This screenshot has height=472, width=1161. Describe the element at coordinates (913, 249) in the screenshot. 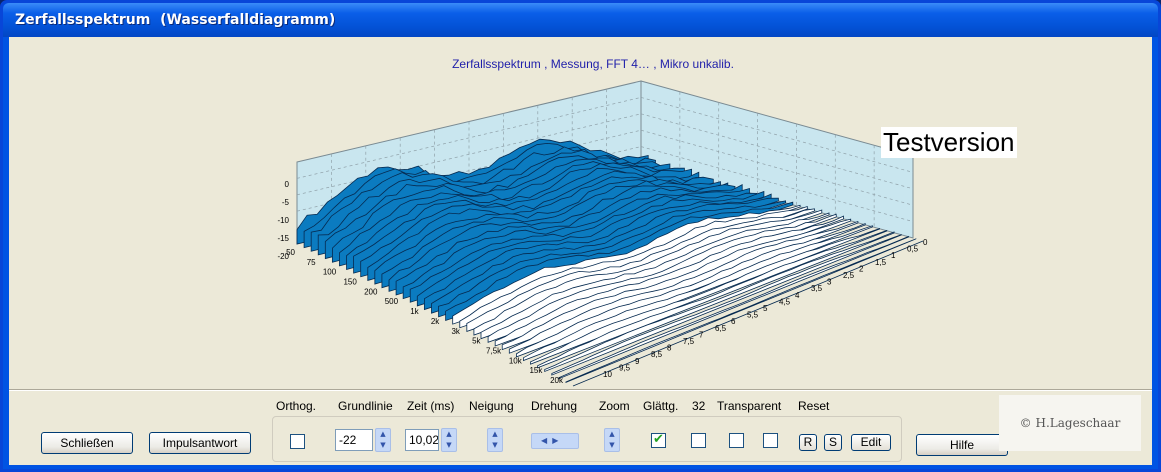

I see `time-tick-label: 0,5` at that location.